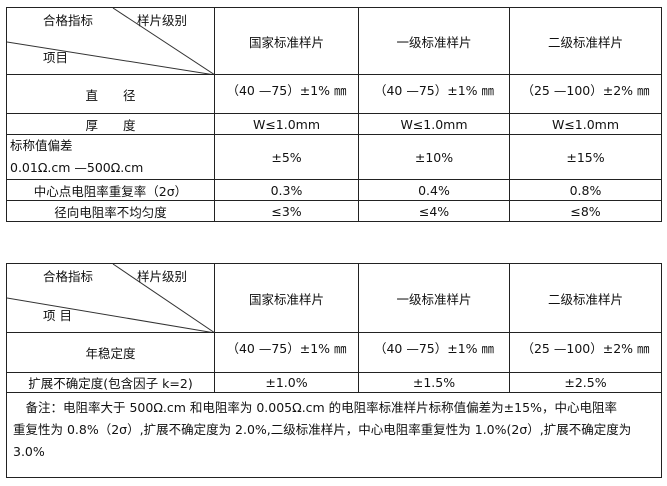  Describe the element at coordinates (56, 57) in the screenshot. I see `header-item-label: 项目` at that location.